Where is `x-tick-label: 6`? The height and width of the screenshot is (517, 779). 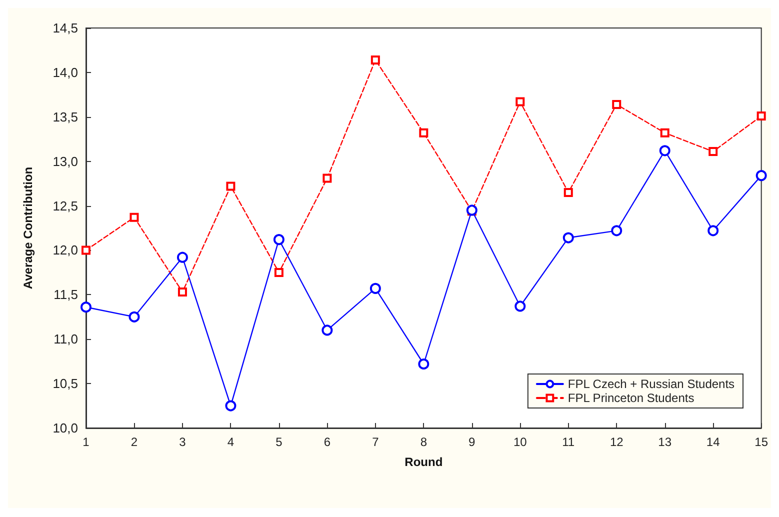 x-tick-label: 6 is located at coordinates (327, 442).